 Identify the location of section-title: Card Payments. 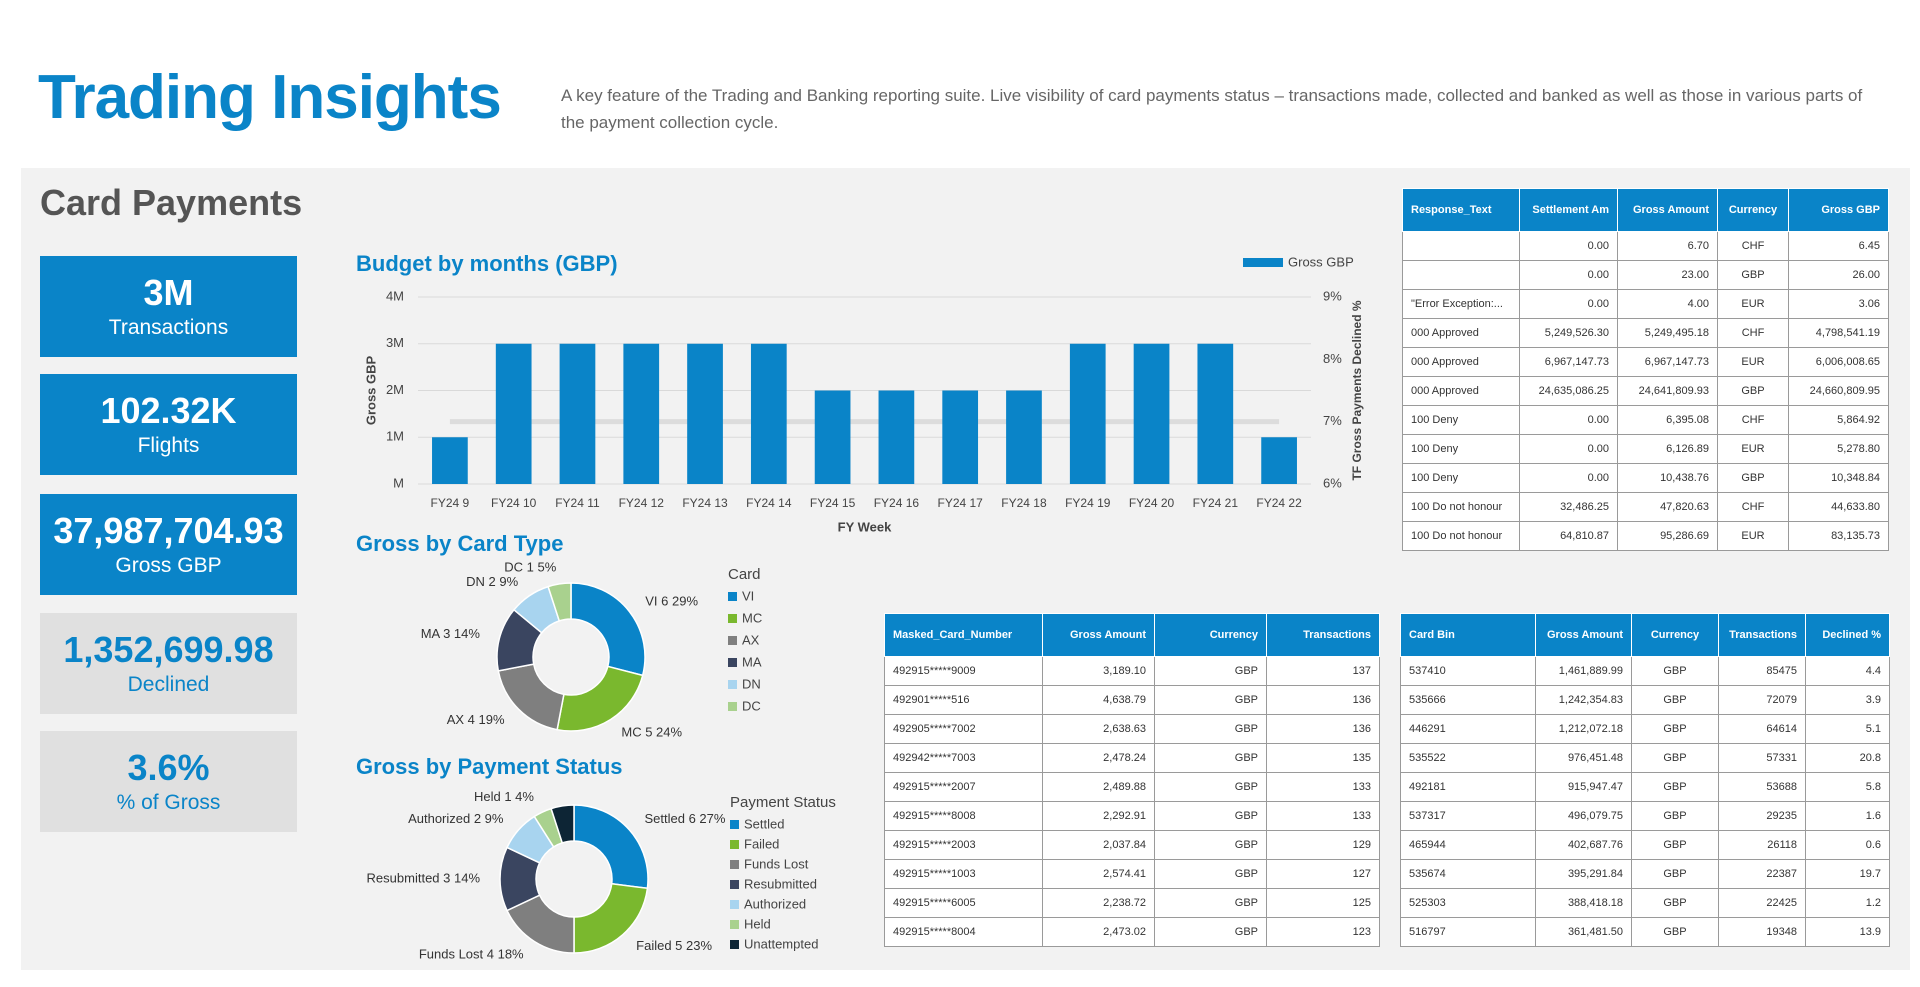
(171, 202).